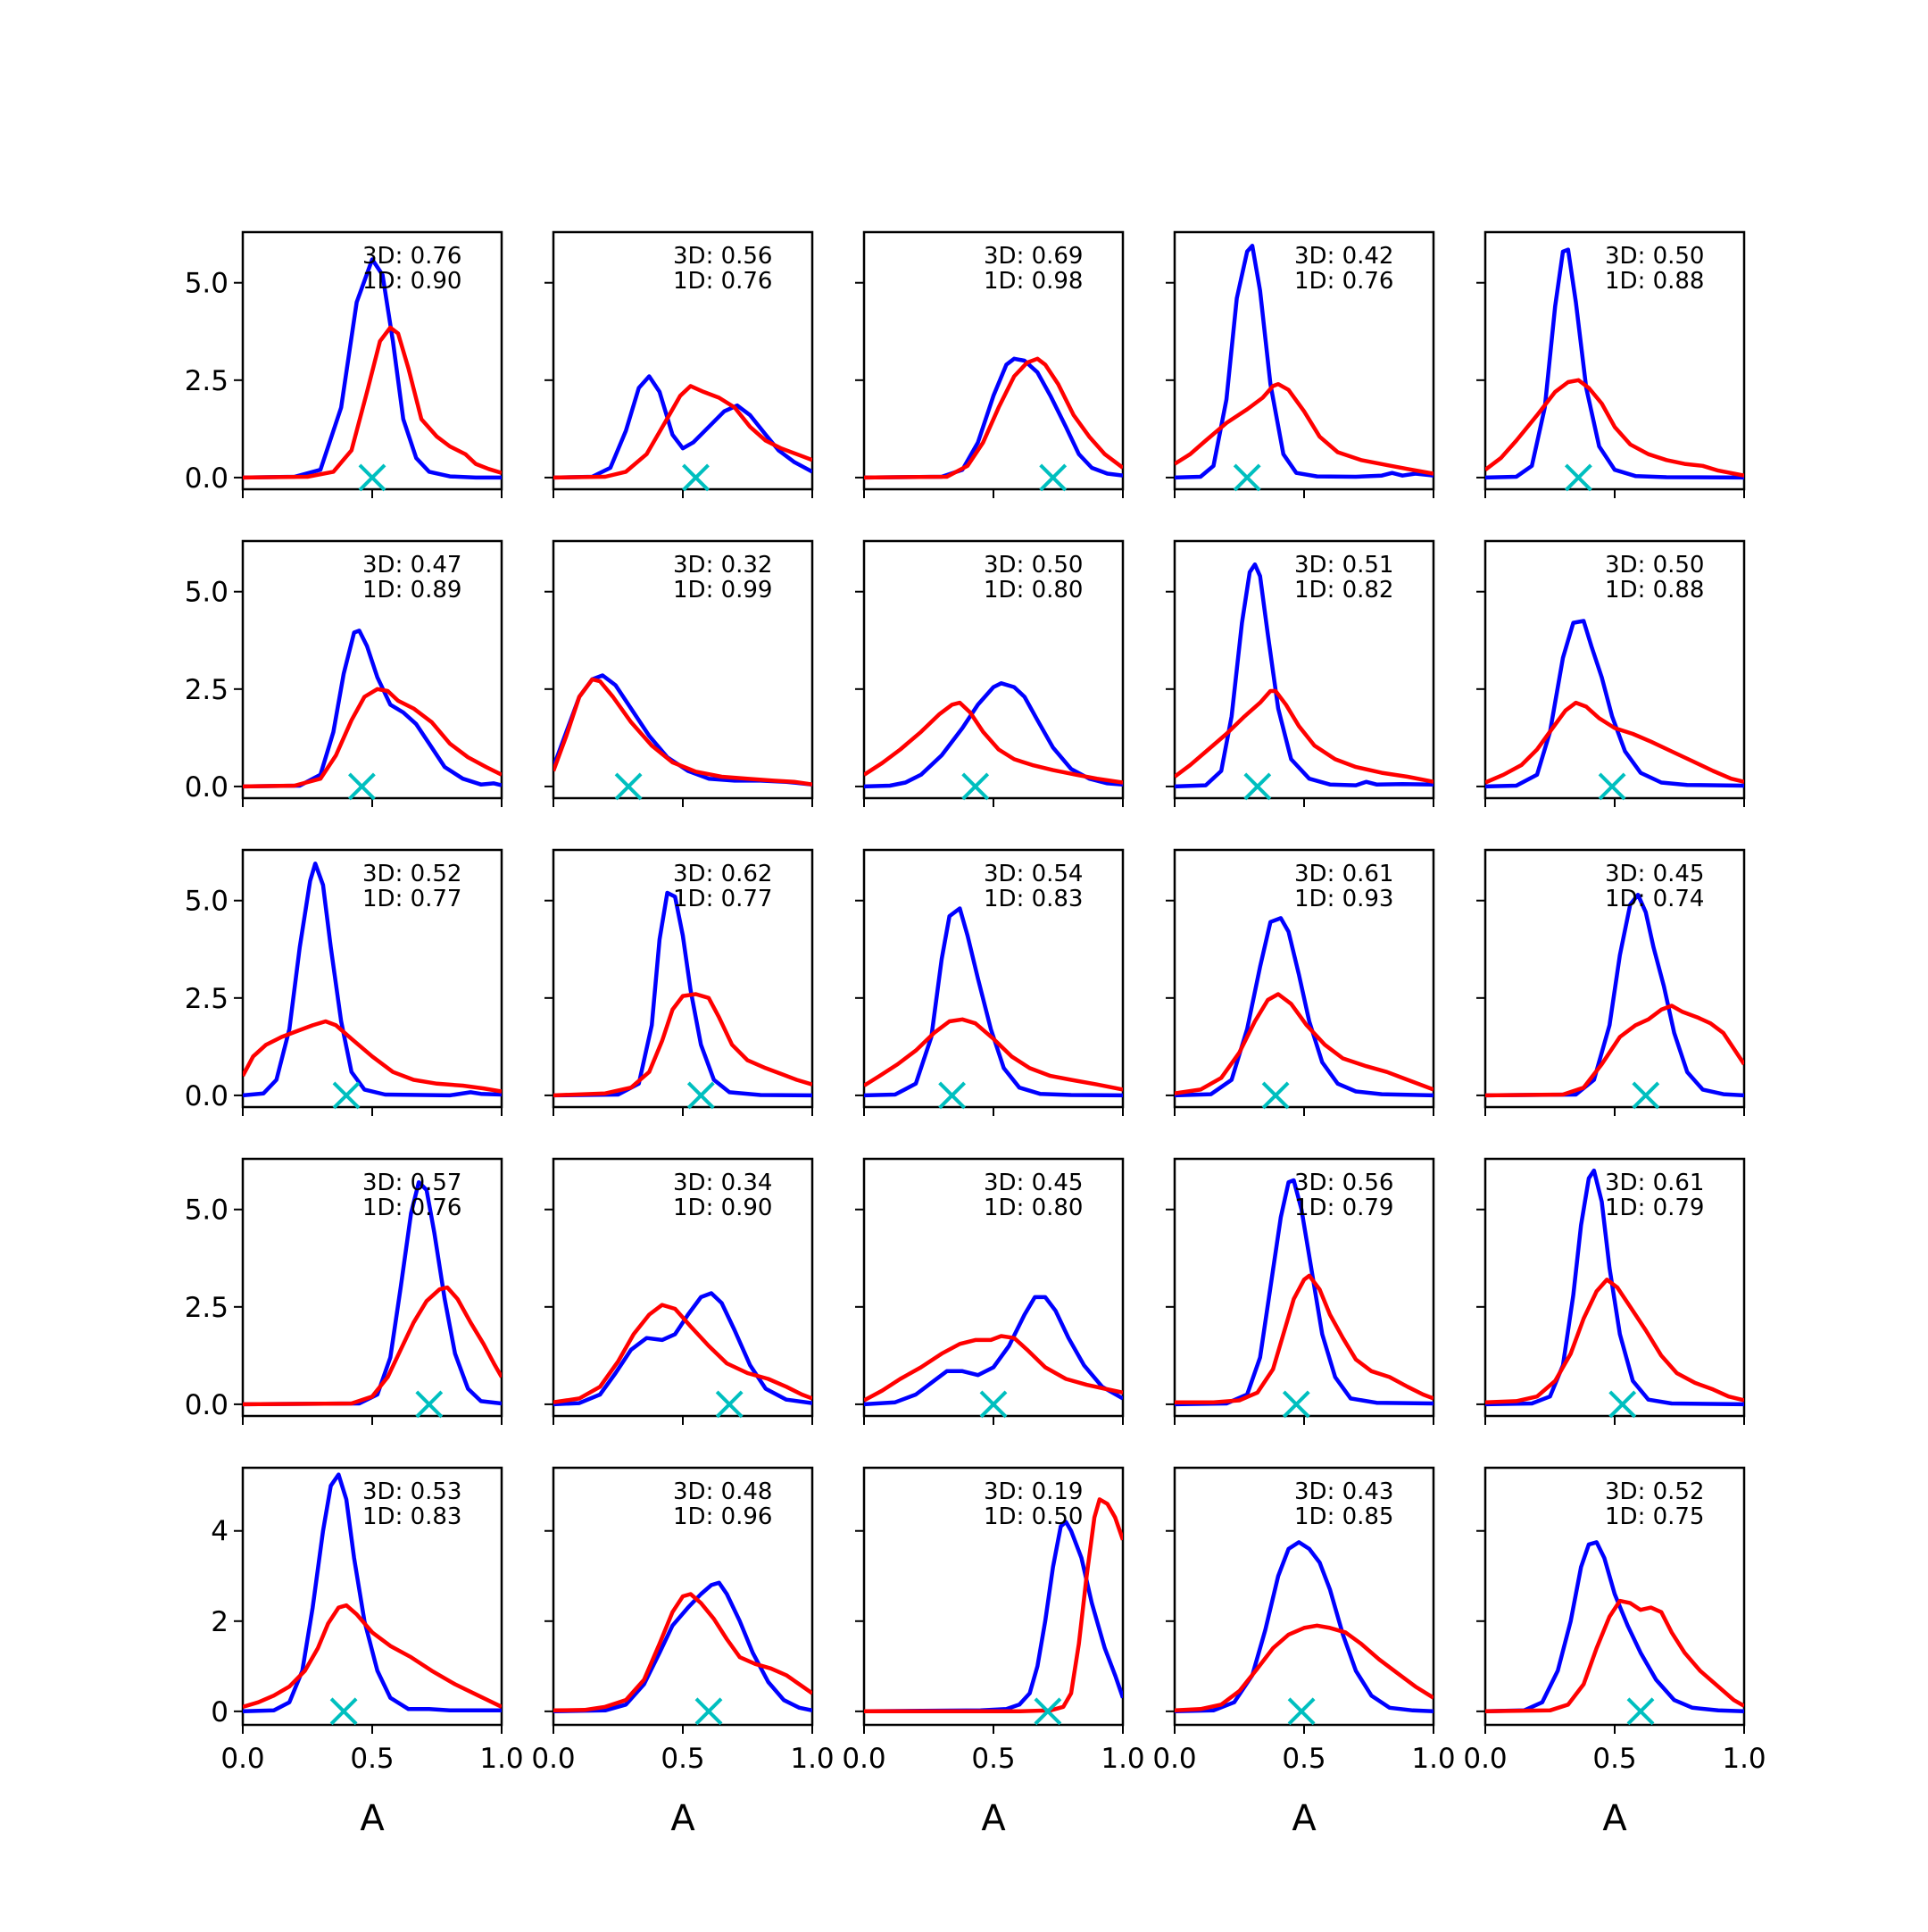  What do you see at coordinates (1343, 565) in the screenshot?
I see `label-3d-r2c4: 3D: 0.51` at bounding box center [1343, 565].